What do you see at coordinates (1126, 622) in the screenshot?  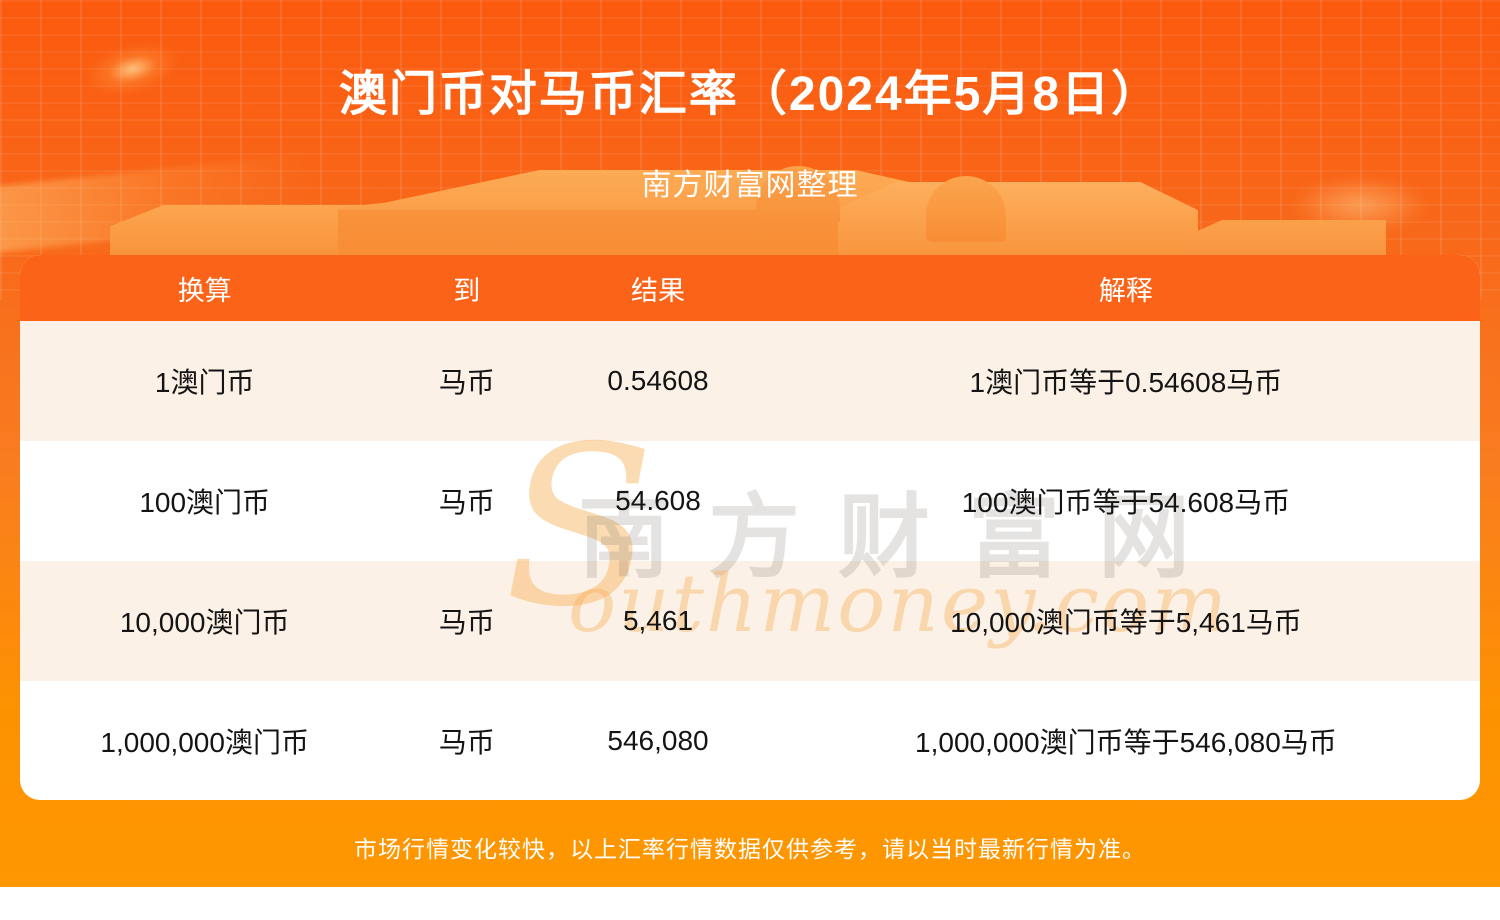 I see `cell-explanation: 10,000澳门币等于5,461马币` at bounding box center [1126, 622].